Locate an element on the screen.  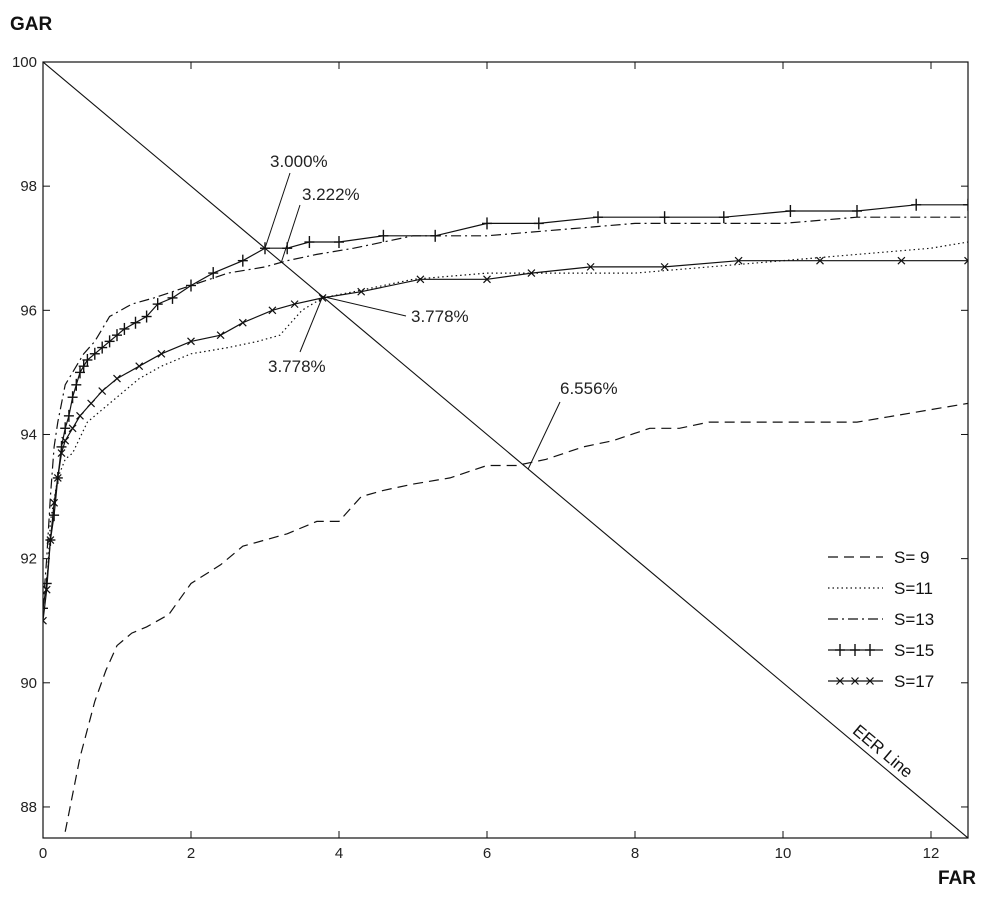
annotation-label: 3.222% is located at coordinates (331, 194).